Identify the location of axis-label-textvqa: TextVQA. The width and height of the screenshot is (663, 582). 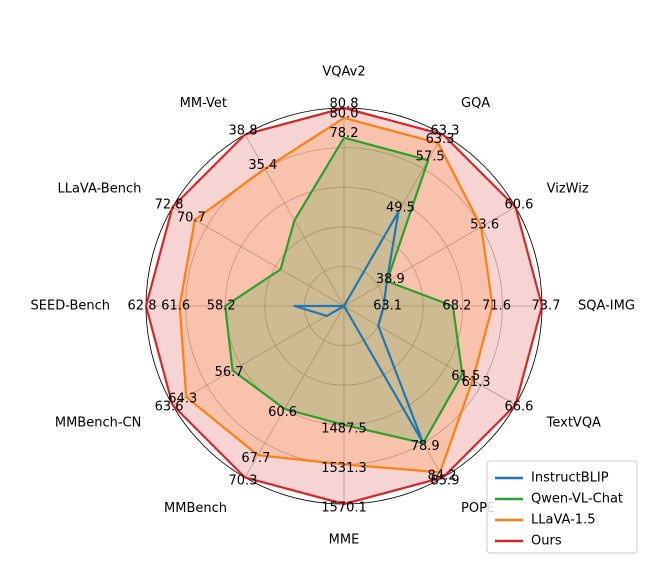
(573, 423).